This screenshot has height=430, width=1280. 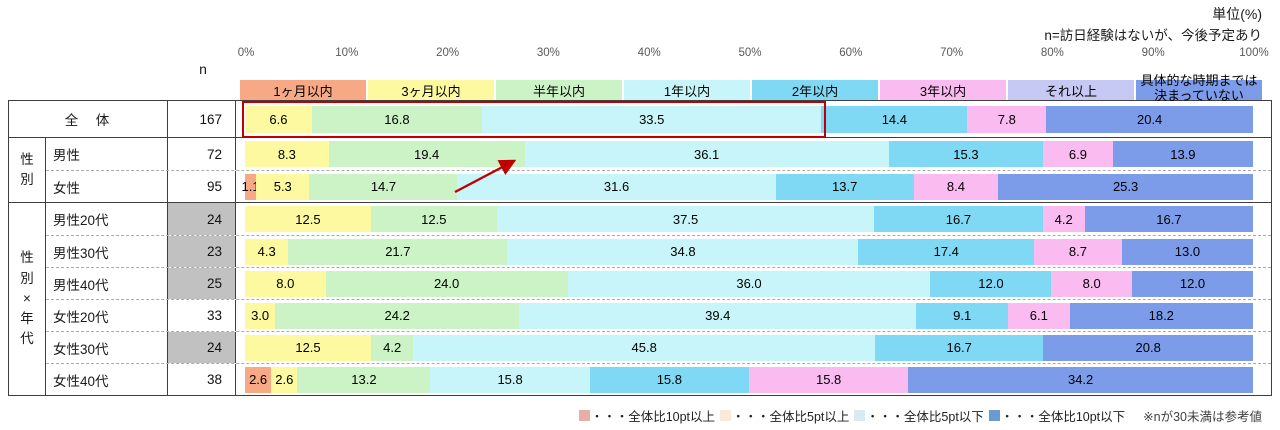 What do you see at coordinates (27, 278) in the screenshot?
I see `group-label-char: 別` at bounding box center [27, 278].